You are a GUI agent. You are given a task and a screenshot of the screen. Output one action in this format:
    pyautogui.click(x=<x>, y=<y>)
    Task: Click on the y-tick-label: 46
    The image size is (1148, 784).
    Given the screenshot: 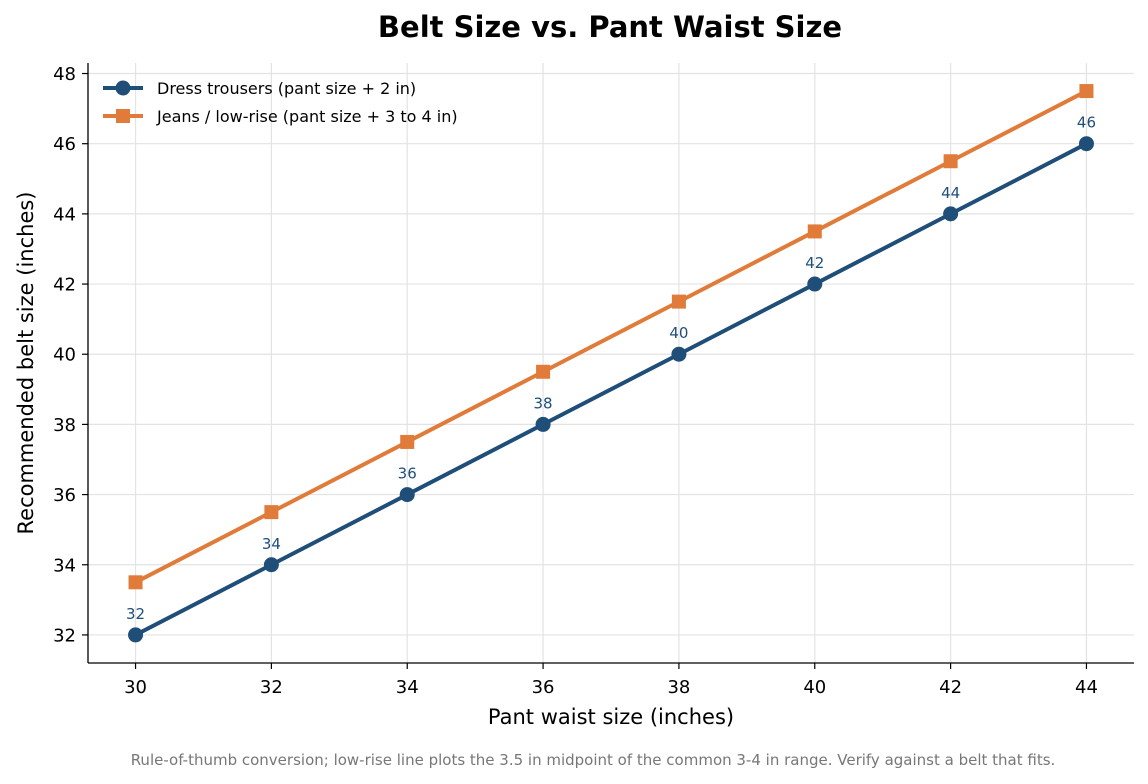 What is the action you would take?
    pyautogui.click(x=64, y=144)
    